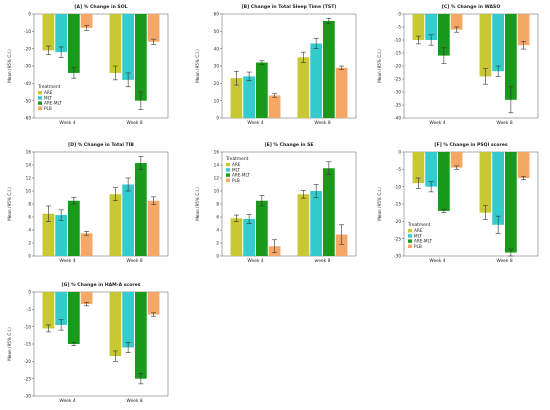 This screenshot has height=410, width=550. What do you see at coordinates (217, 204) in the screenshot?
I see `y-tick-label: 8` at bounding box center [217, 204].